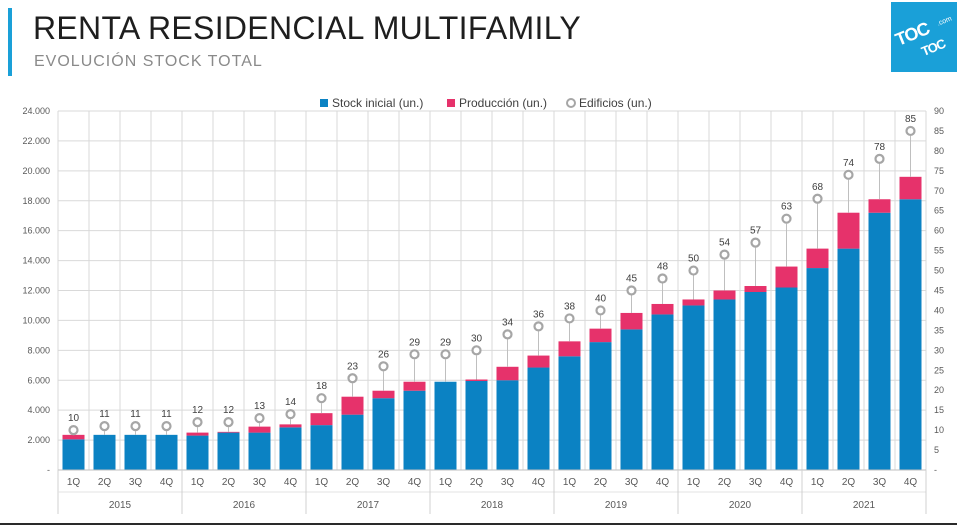 The image size is (957, 528). What do you see at coordinates (503, 103) in the screenshot?
I see `legend-label: Producción (un.)` at bounding box center [503, 103].